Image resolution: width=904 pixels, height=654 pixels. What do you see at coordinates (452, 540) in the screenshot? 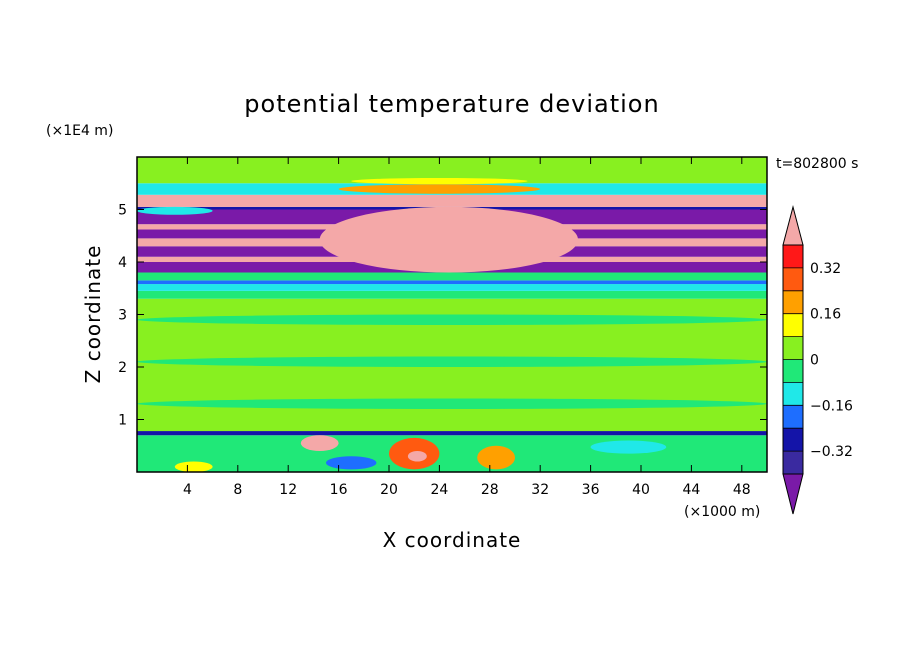
I see `x-axis-label: X coordinate` at bounding box center [452, 540].